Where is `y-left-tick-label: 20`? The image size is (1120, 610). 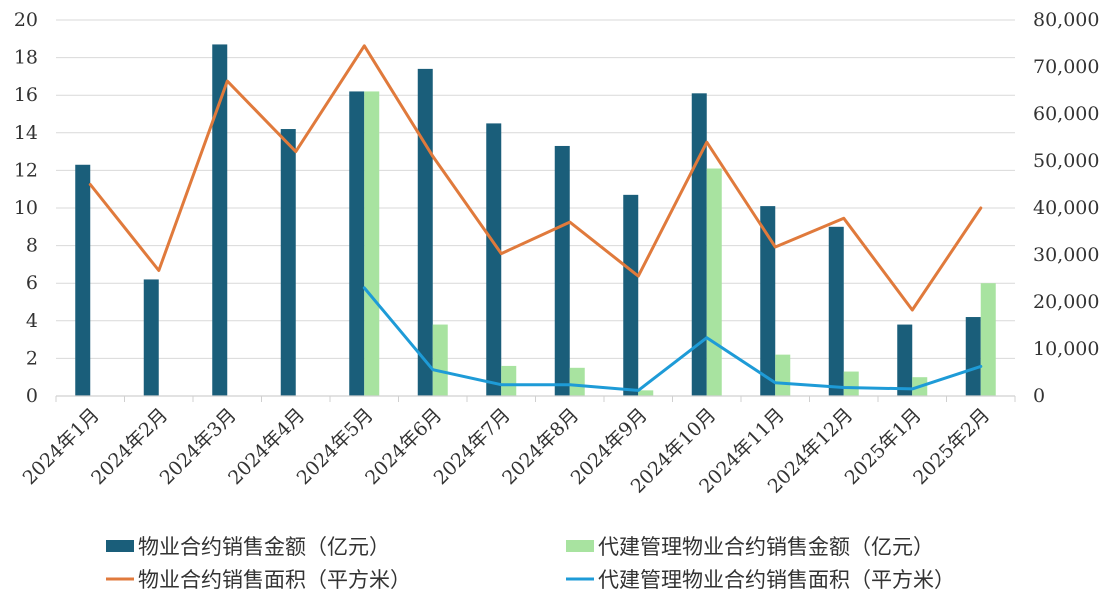 y-left-tick-label: 20 is located at coordinates (26, 20).